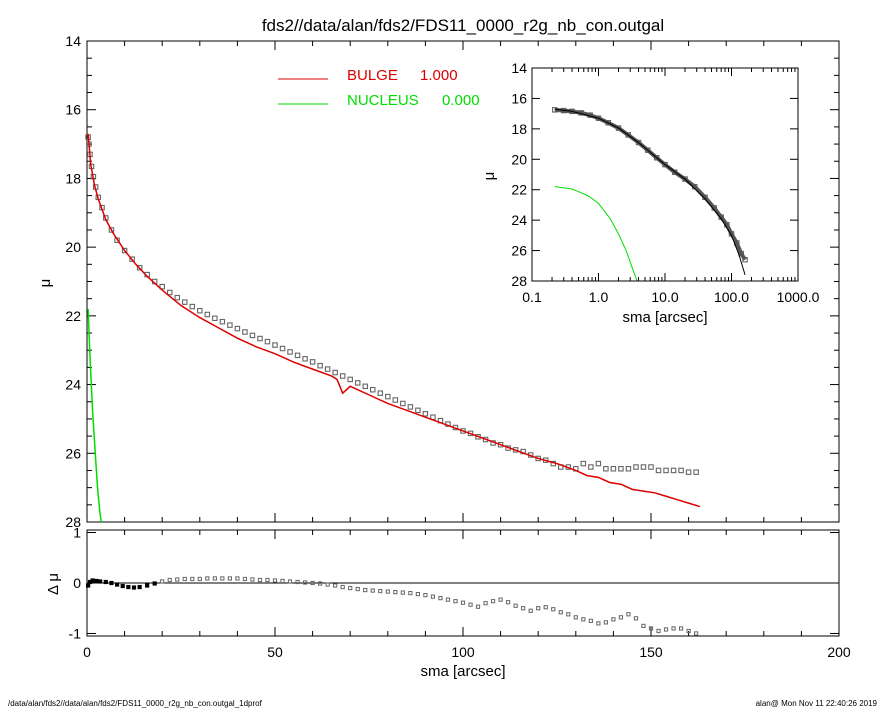  Describe the element at coordinates (73, 385) in the screenshot. I see `main-ytick-label: 24` at that location.